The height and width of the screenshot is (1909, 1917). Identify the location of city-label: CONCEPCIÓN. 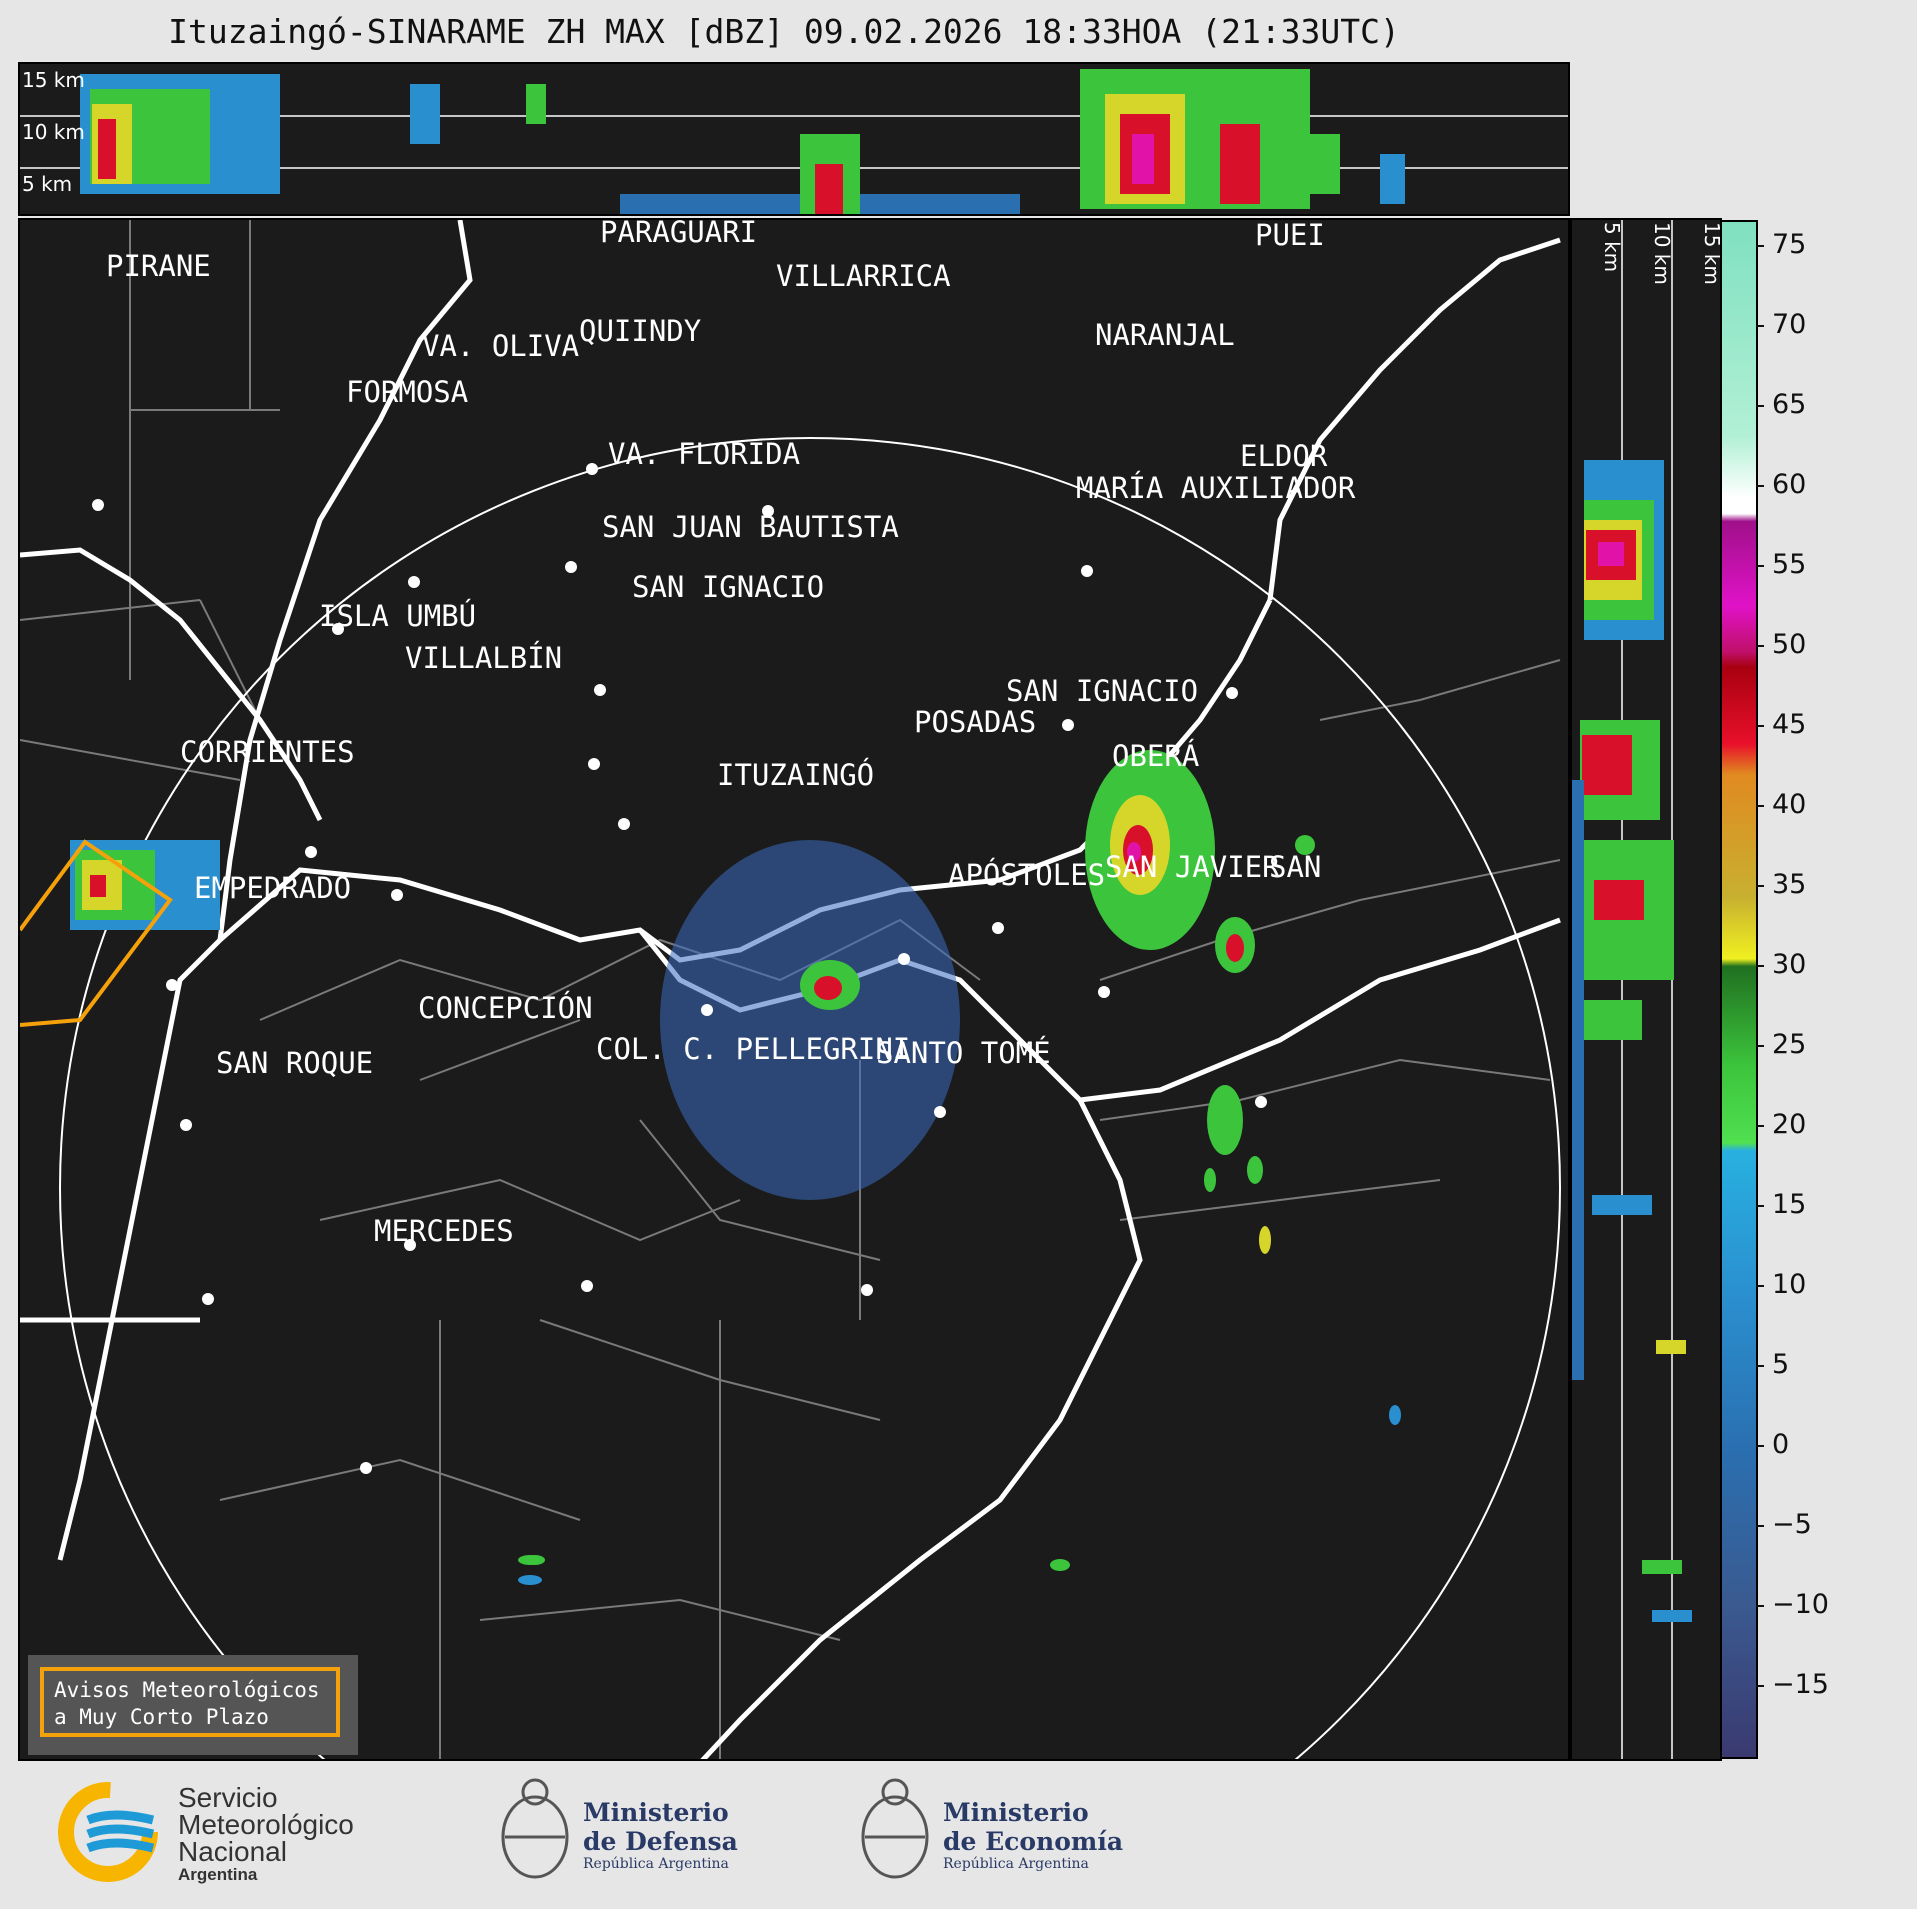
(505, 1008).